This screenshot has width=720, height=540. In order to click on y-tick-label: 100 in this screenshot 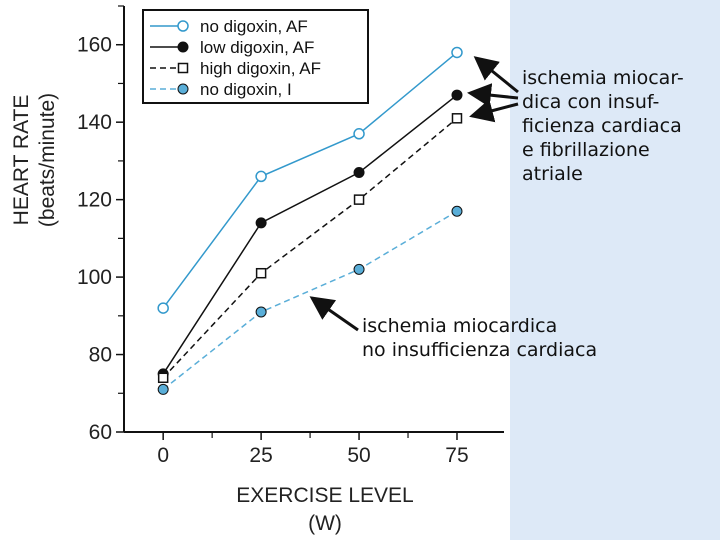, I will do `click(94, 277)`.